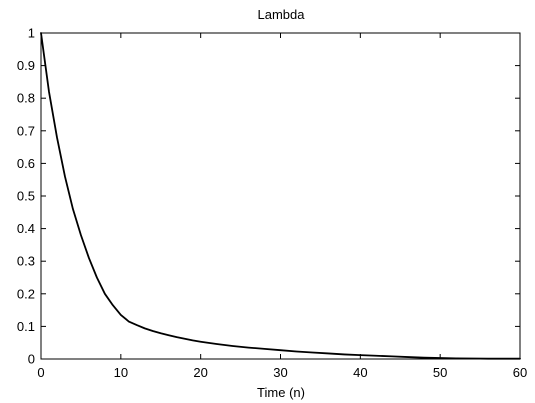 Image resolution: width=535 pixels, height=403 pixels. Describe the element at coordinates (26, 65) in the screenshot. I see `y-tick-label: 0.9` at that location.